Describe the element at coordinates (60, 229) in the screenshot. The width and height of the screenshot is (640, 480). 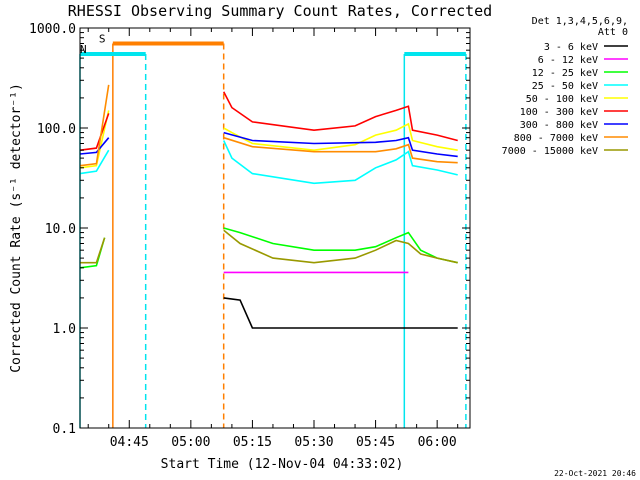
I see `y-tick-label: 10.0` at that location.